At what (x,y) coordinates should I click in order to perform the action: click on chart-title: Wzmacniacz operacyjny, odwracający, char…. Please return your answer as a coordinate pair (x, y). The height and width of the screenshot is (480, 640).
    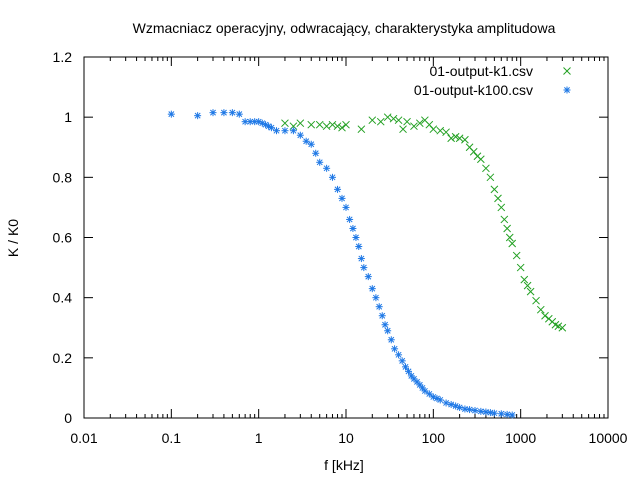
    Looking at the image, I should click on (344, 28).